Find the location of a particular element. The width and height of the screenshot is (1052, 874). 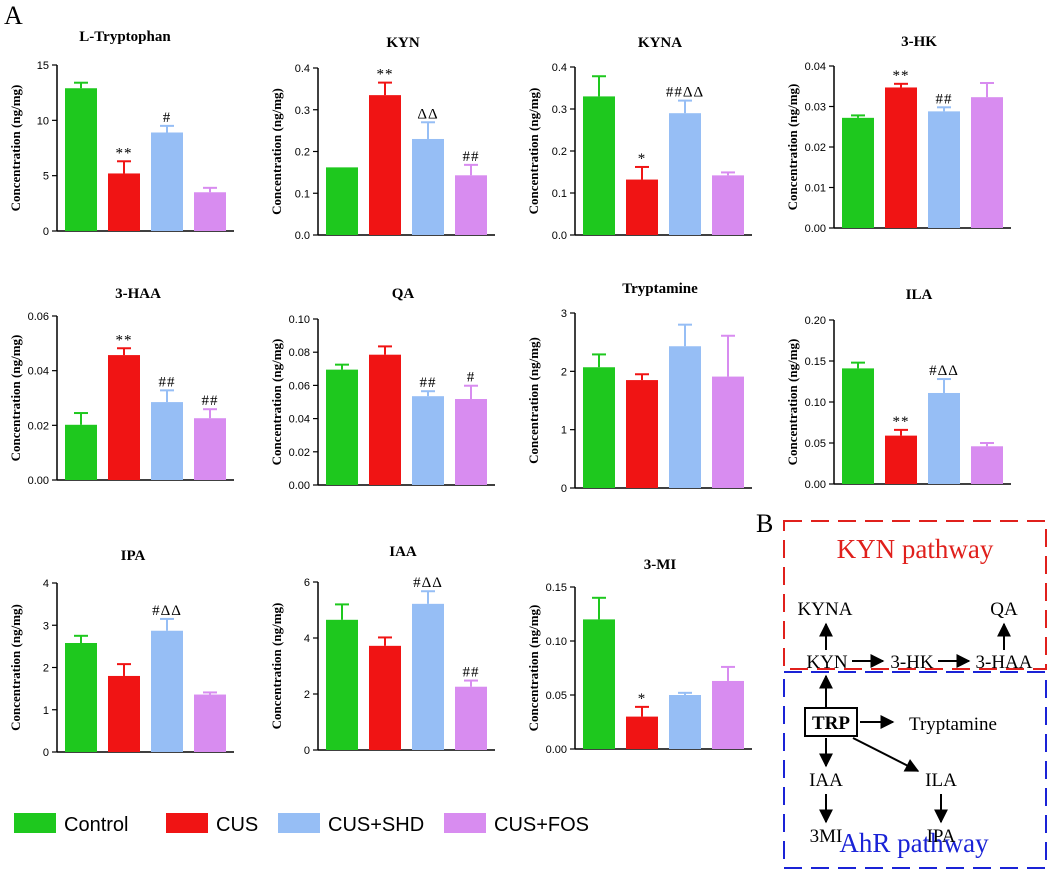

y-tick-label: 0 is located at coordinates (307, 751).